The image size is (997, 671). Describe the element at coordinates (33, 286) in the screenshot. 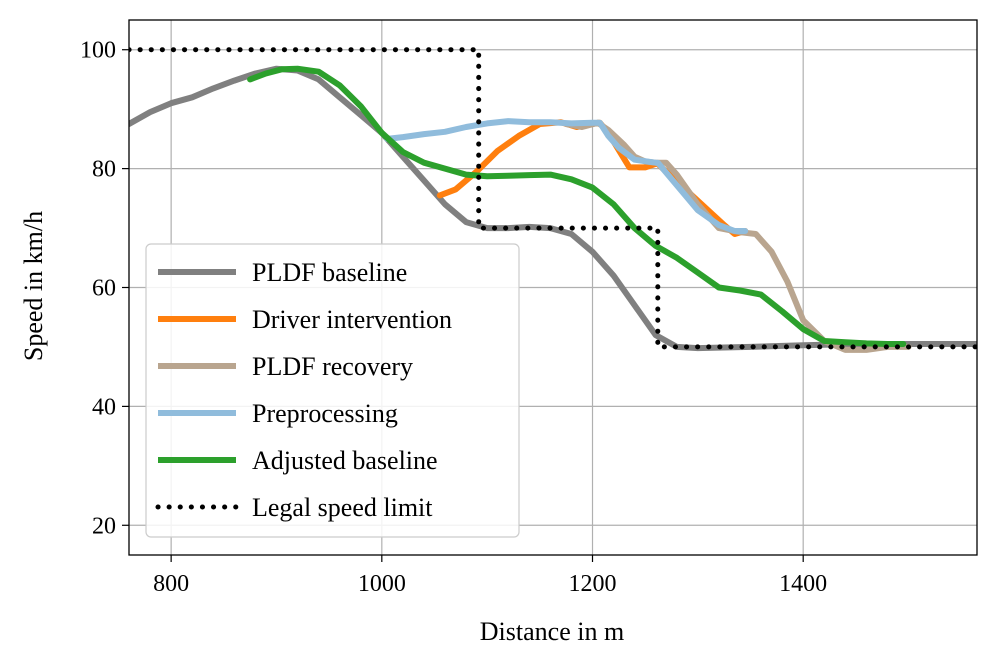

I see `y-axis-label: Speed in km/h` at that location.